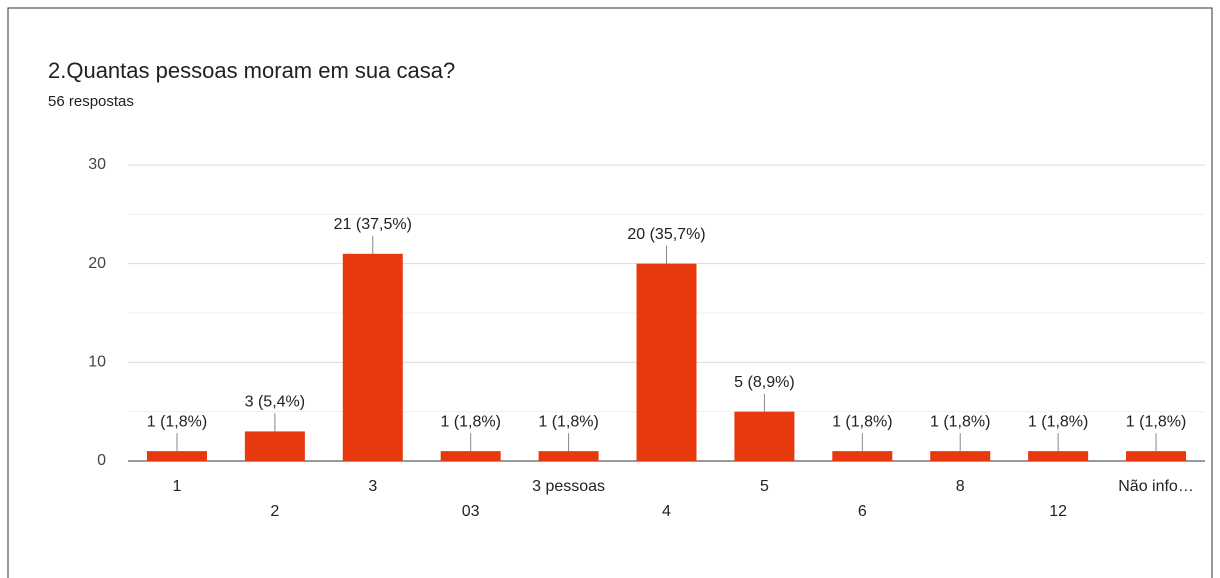 The image size is (1220, 578). What do you see at coordinates (764, 382) in the screenshot?
I see `value-label: 5 (8,9%)` at bounding box center [764, 382].